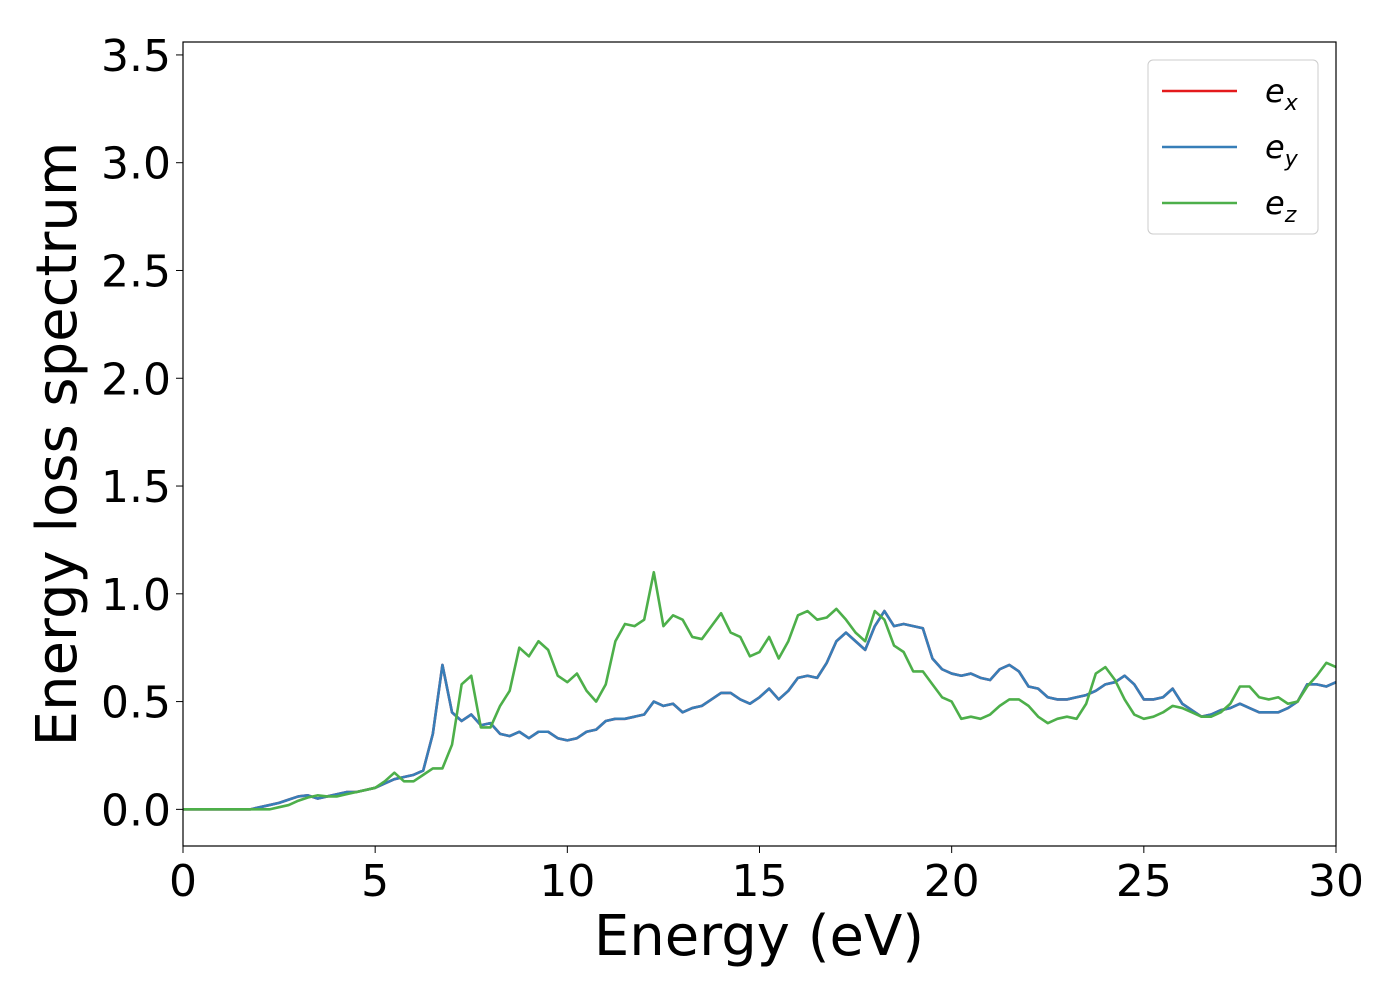 The height and width of the screenshot is (1000, 1400). What do you see at coordinates (1144, 881) in the screenshot?
I see `x-tick-label: 25` at bounding box center [1144, 881].